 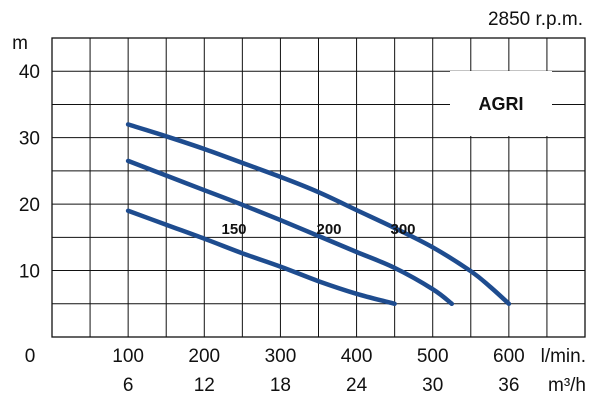 I want to click on x-tick-label-lmin: 500, so click(x=433, y=356).